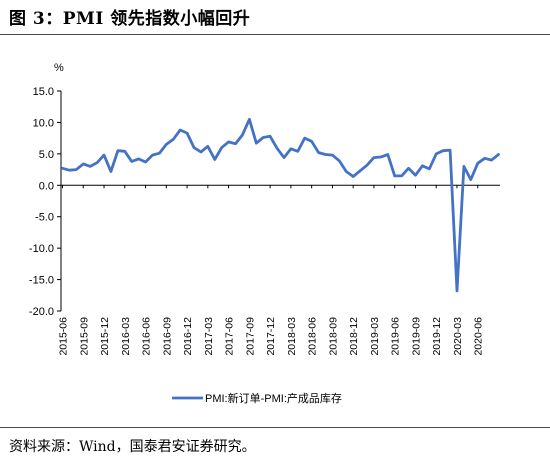  I want to click on x-tick-label: 2018-06, so click(313, 336).